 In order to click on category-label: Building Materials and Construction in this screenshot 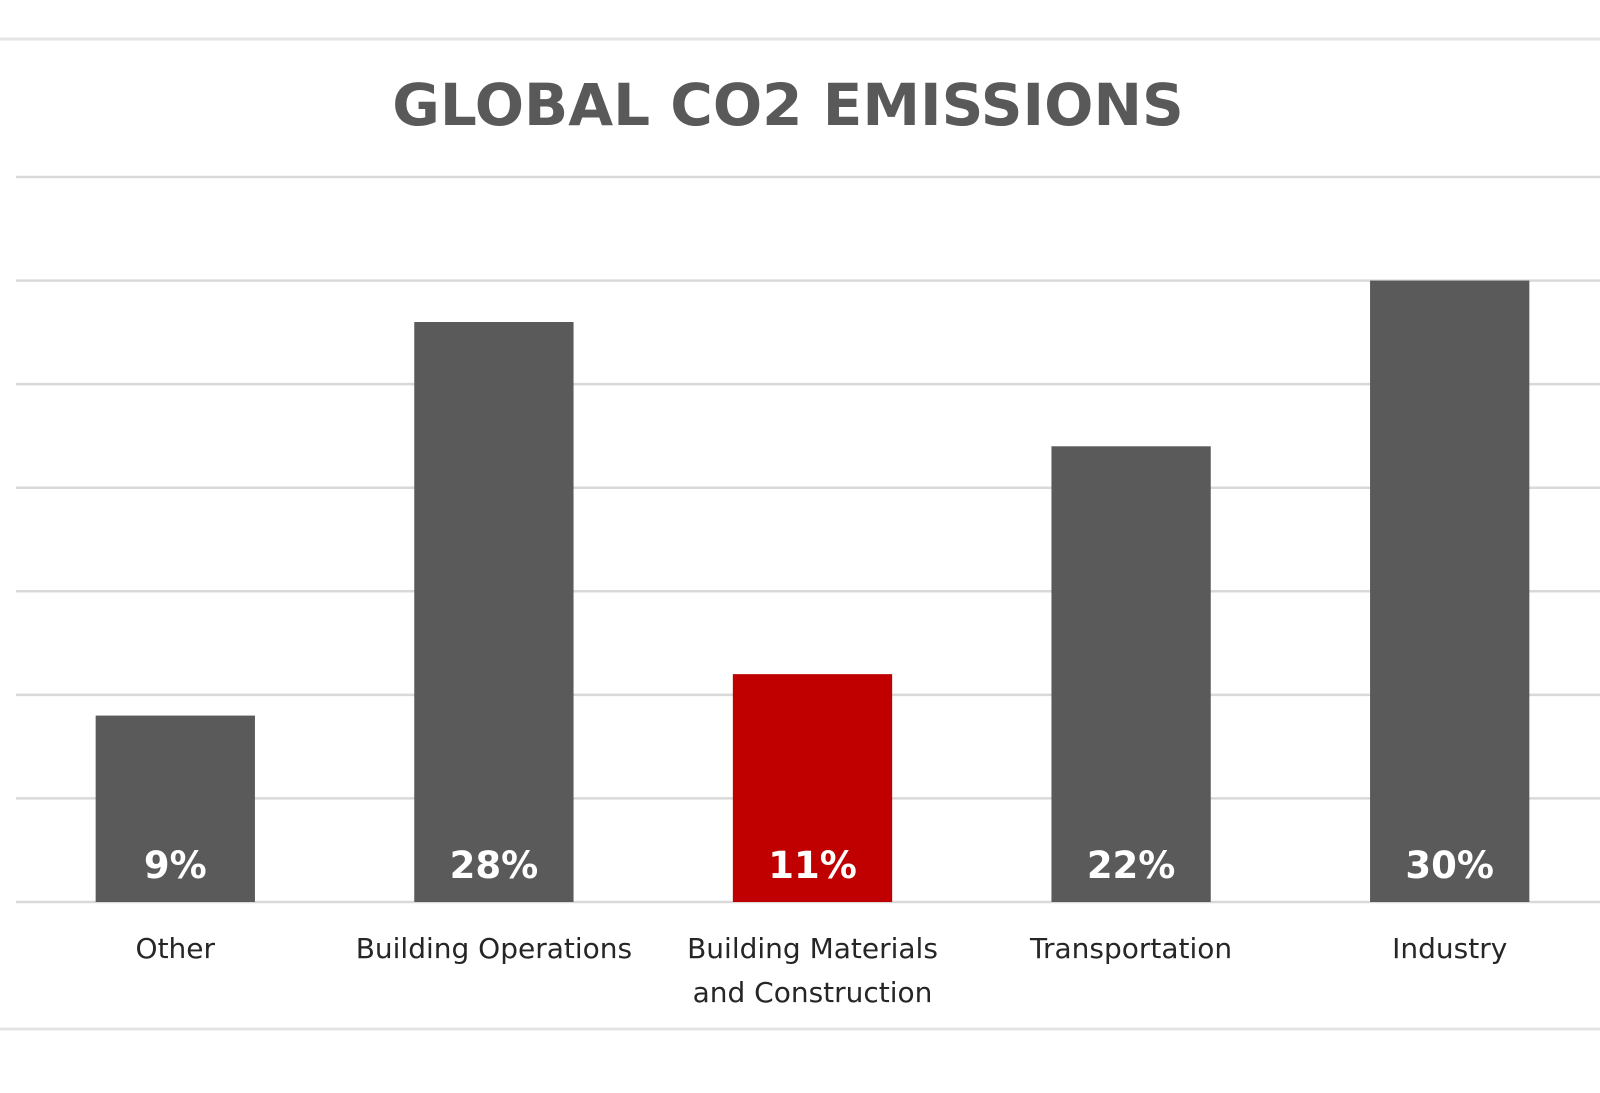, I will do `click(812, 970)`.